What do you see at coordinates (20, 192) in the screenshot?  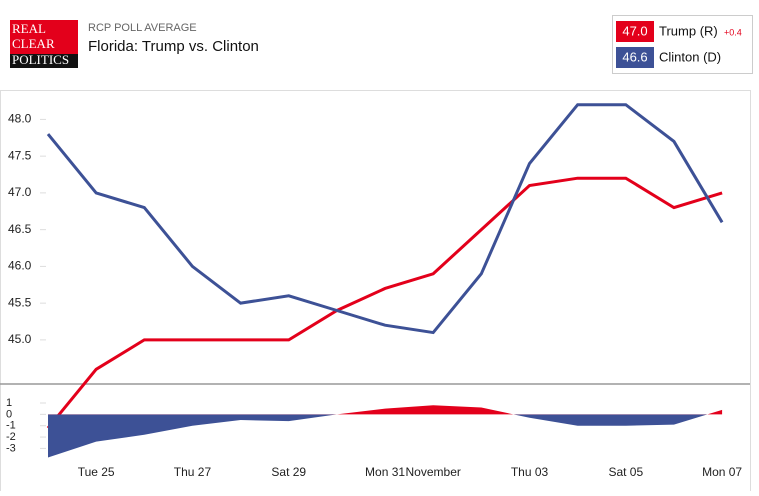 I see `y-tick-label: 47.0` at bounding box center [20, 192].